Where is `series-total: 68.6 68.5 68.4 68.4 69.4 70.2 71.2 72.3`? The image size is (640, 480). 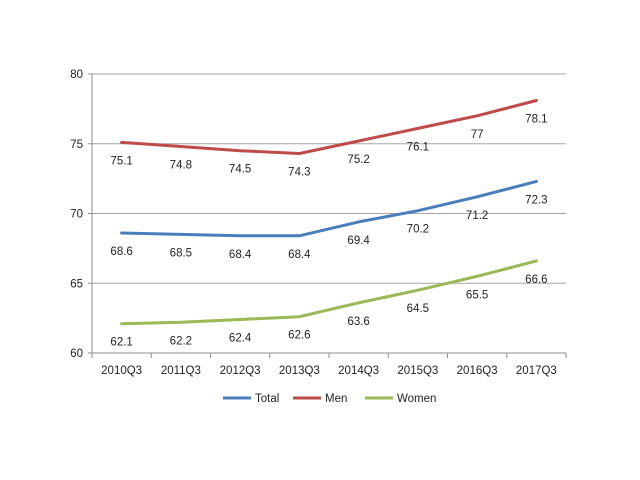 series-total: 68.6 68.5 68.4 68.4 69.4 70.2 71.2 72.3 is located at coordinates (329, 220).